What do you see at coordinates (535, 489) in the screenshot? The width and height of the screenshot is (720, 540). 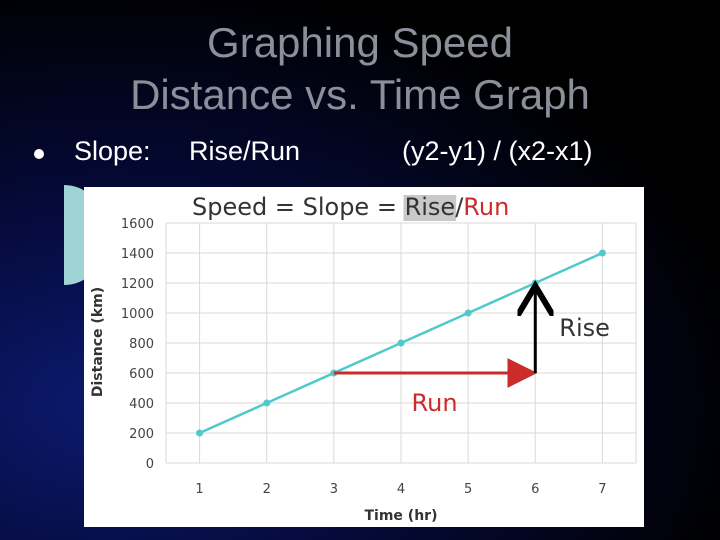 I see `x-tick-label: 6` at bounding box center [535, 489].